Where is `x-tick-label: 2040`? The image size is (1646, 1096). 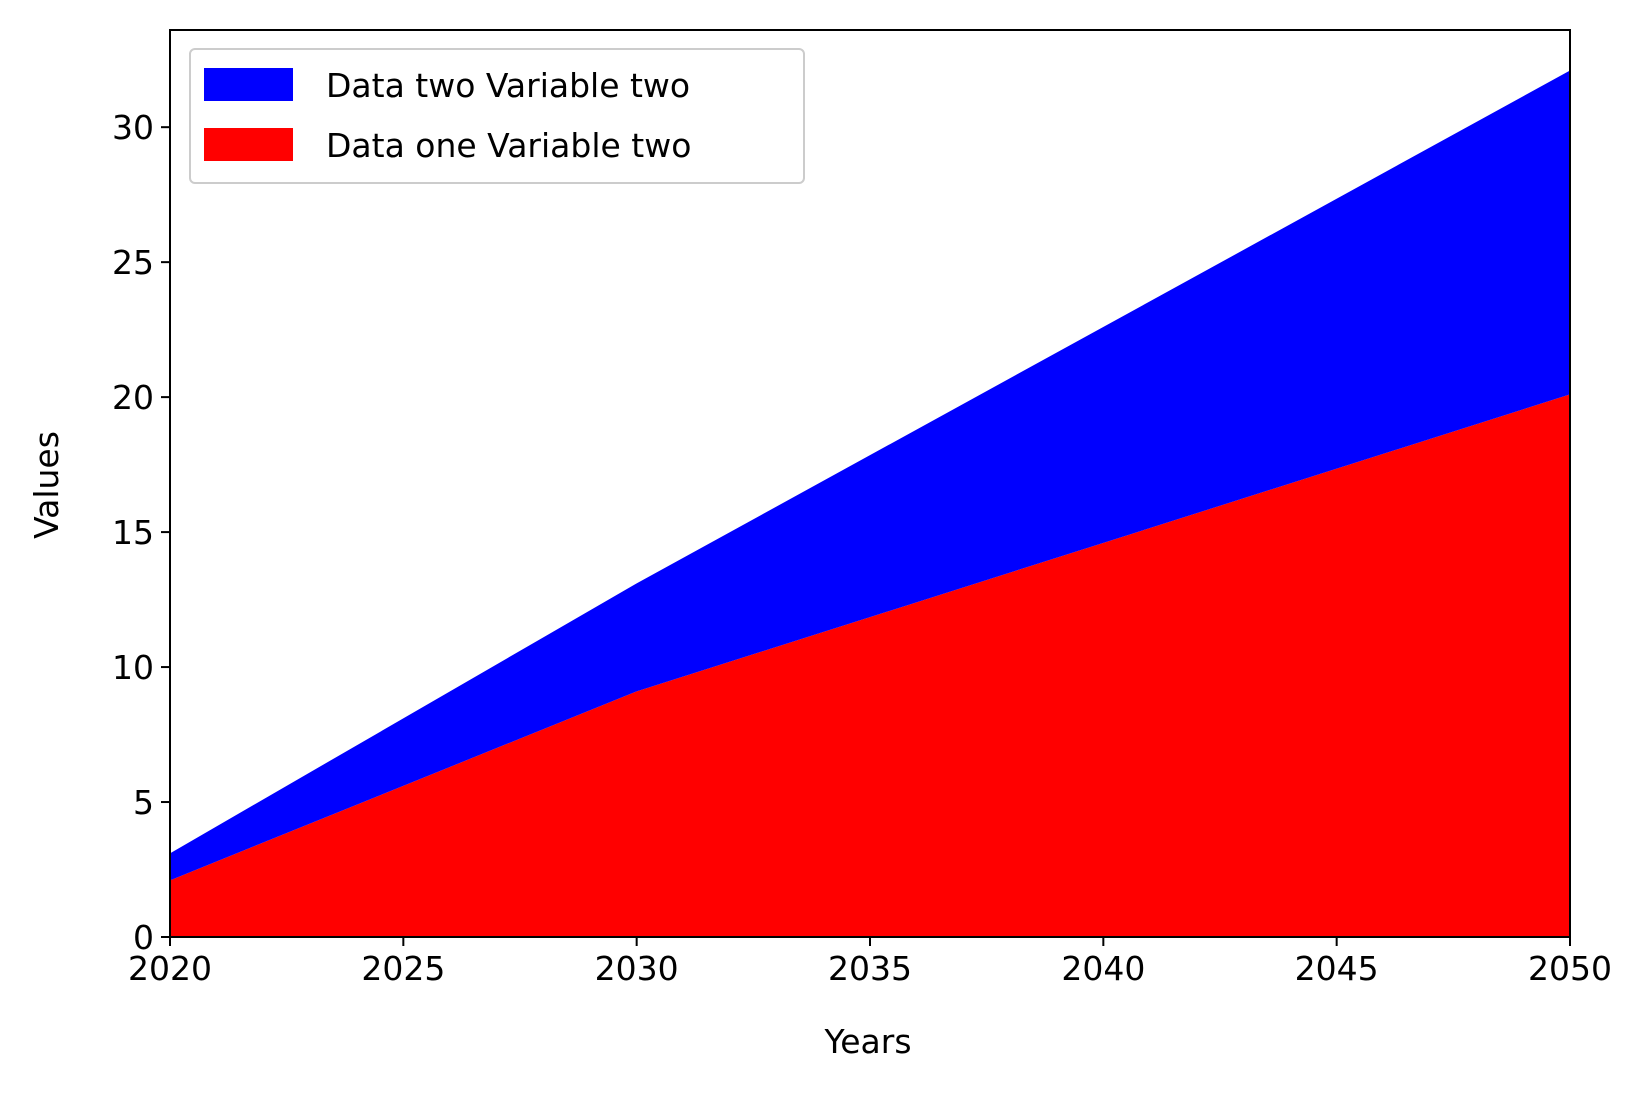 x-tick-label: 2040 is located at coordinates (1103, 968).